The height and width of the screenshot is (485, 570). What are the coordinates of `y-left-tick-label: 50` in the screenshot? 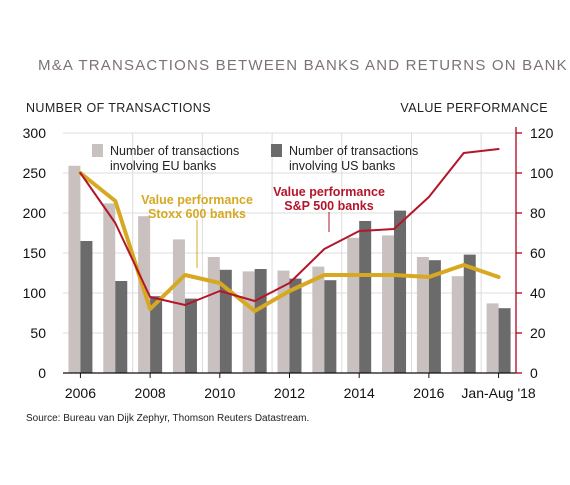 It's located at (38, 333).